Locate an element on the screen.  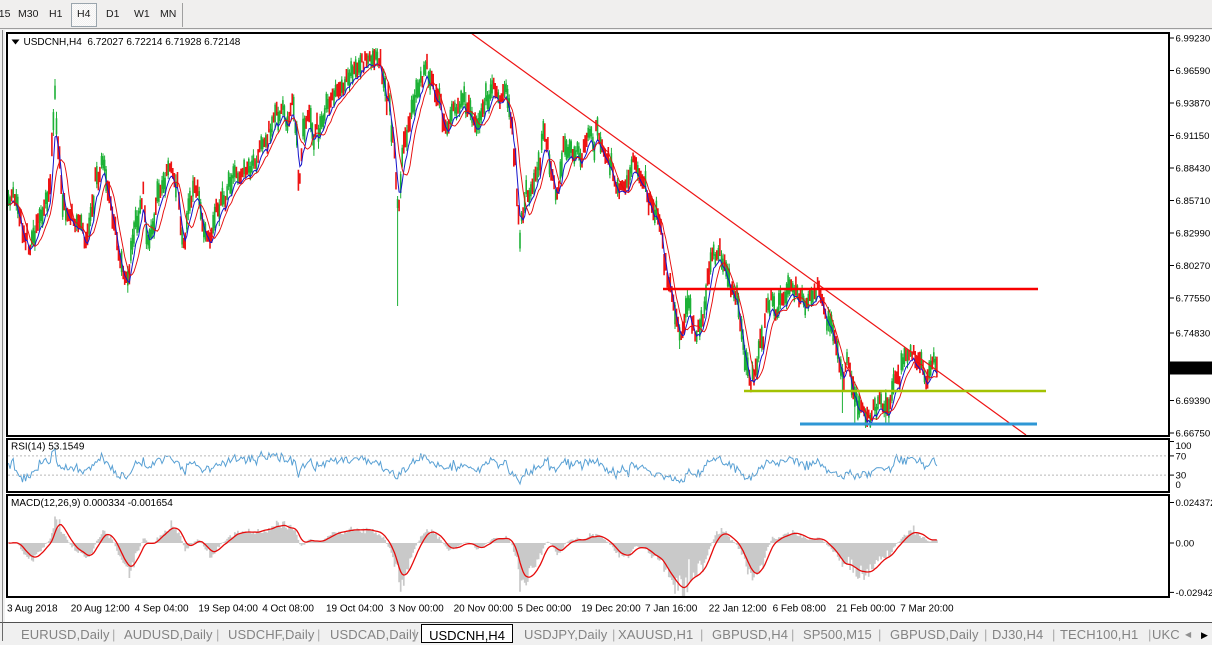
svg-text: 0.024372 is located at coordinates (1194, 503).